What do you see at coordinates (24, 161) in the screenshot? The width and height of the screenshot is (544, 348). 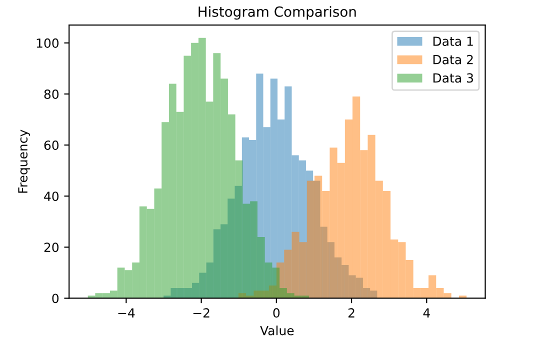 I see `y-axis-title: Frequency` at bounding box center [24, 161].